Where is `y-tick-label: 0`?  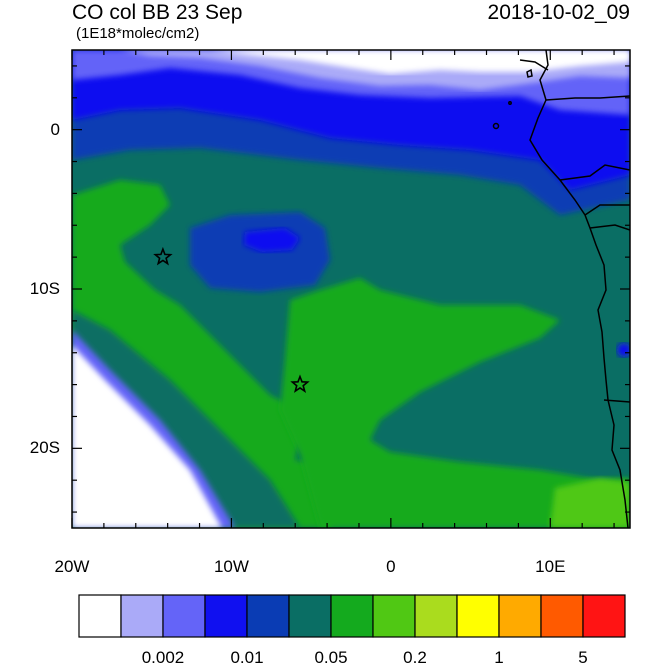
y-tick-label: 0 is located at coordinates (55, 129).